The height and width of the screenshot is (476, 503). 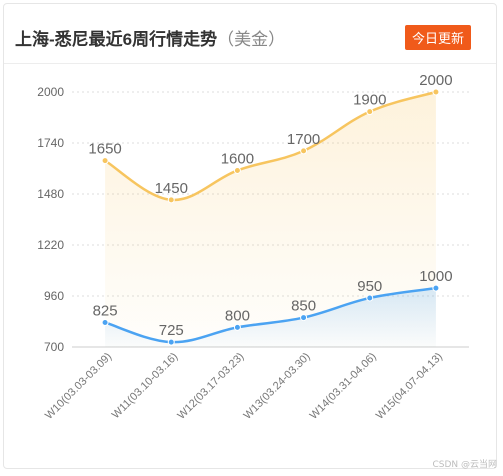 What do you see at coordinates (171, 330) in the screenshot?
I see `data-label: 725` at bounding box center [171, 330].